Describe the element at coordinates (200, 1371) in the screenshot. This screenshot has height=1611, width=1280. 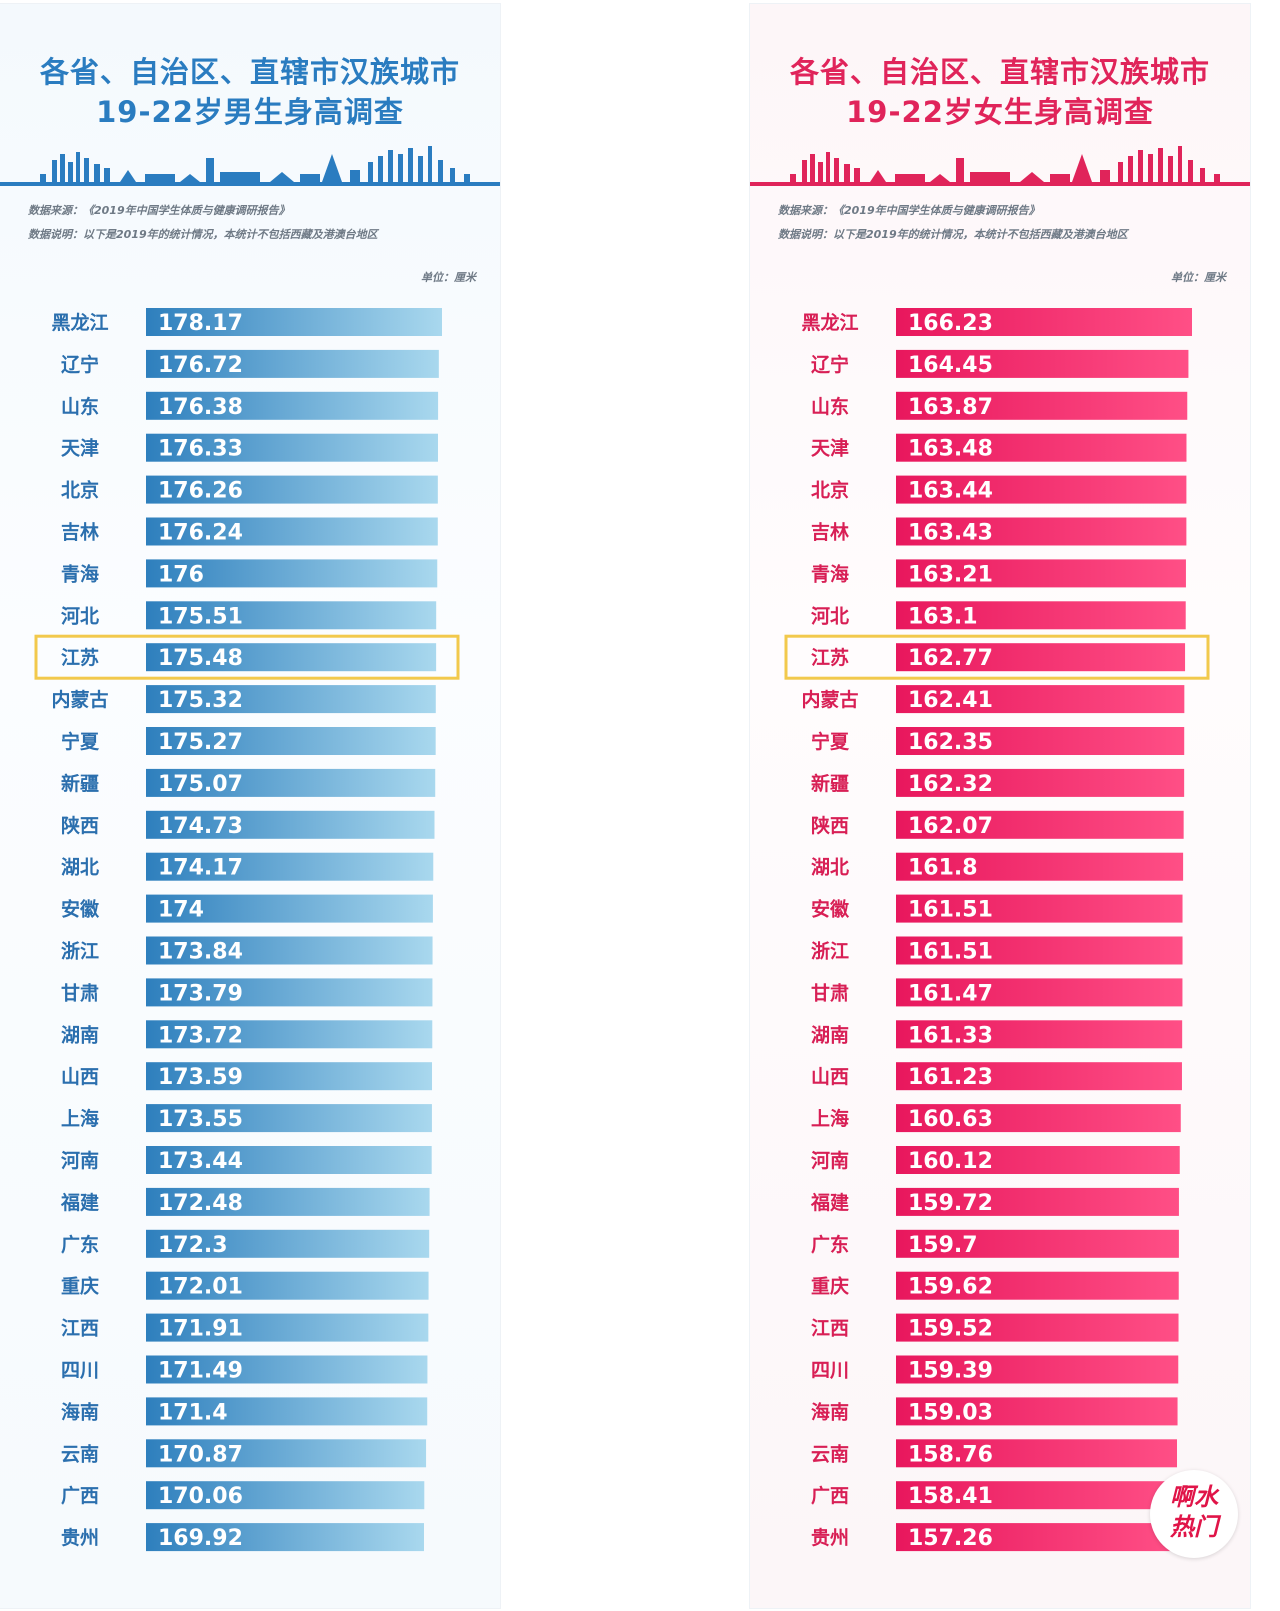
I see `male-value-label: 171.49` at that location.